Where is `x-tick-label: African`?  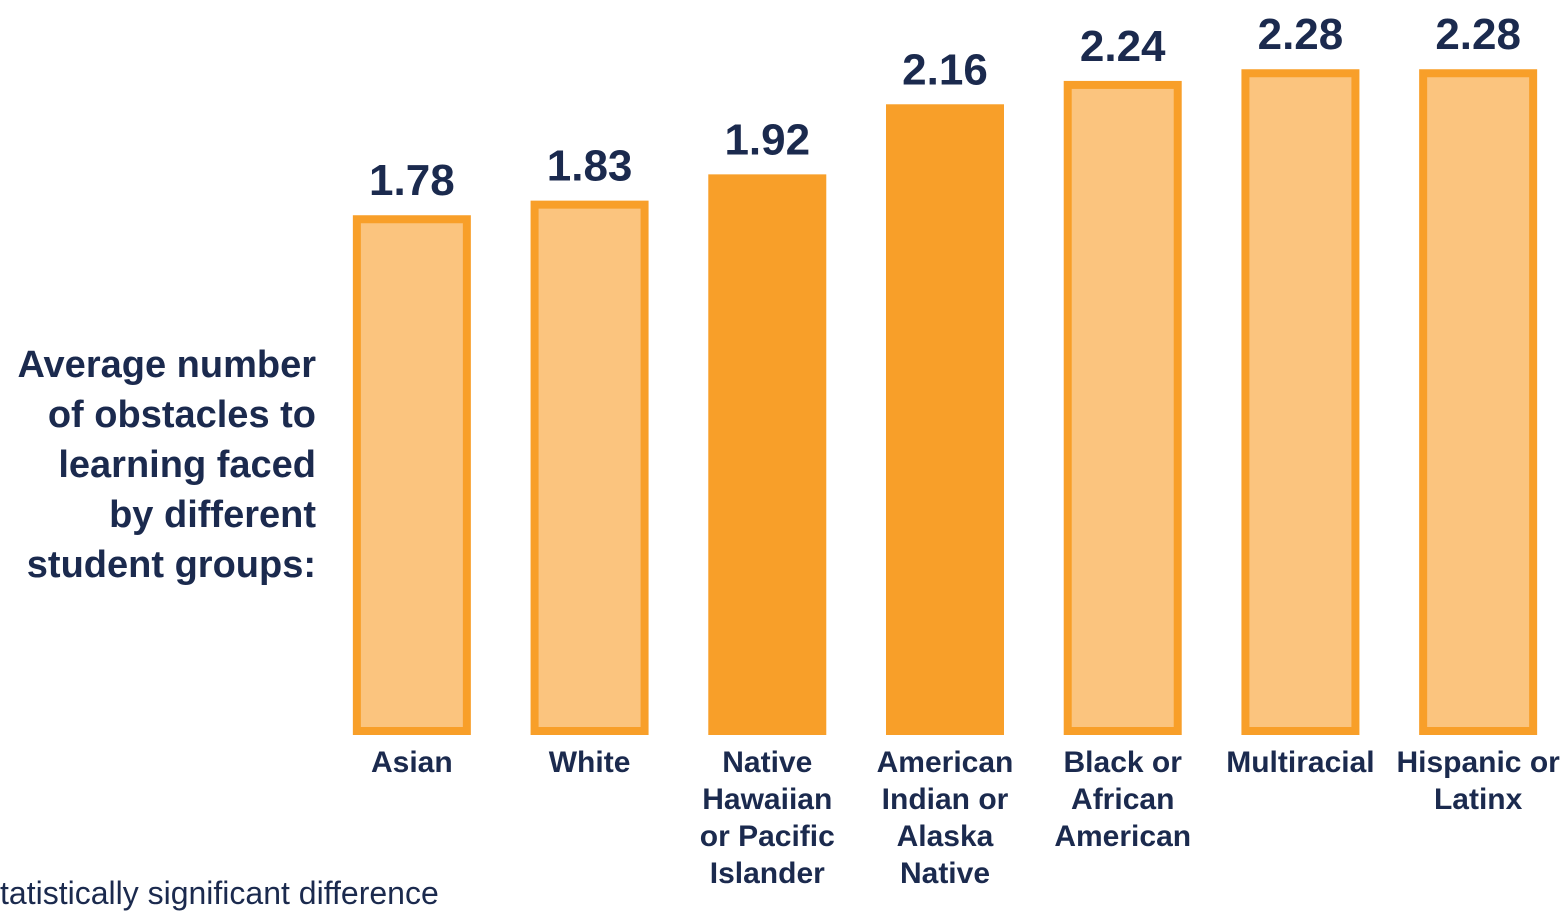
x-tick-label: African is located at coordinates (1122, 799).